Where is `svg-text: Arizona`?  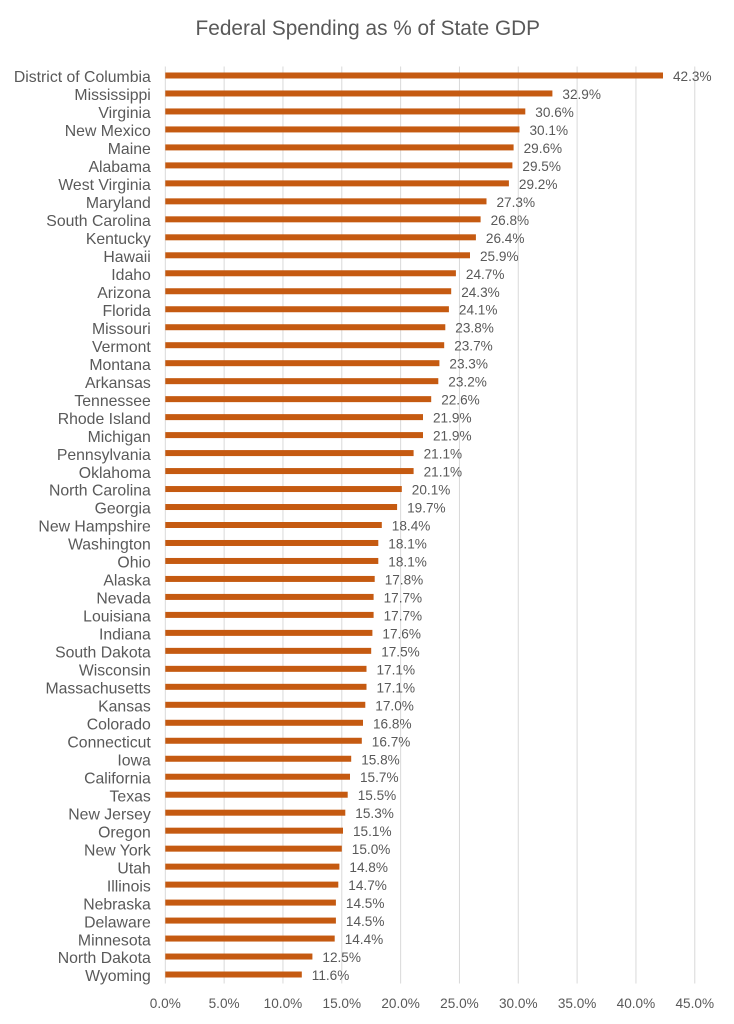 svg-text: Arizona is located at coordinates (124, 293).